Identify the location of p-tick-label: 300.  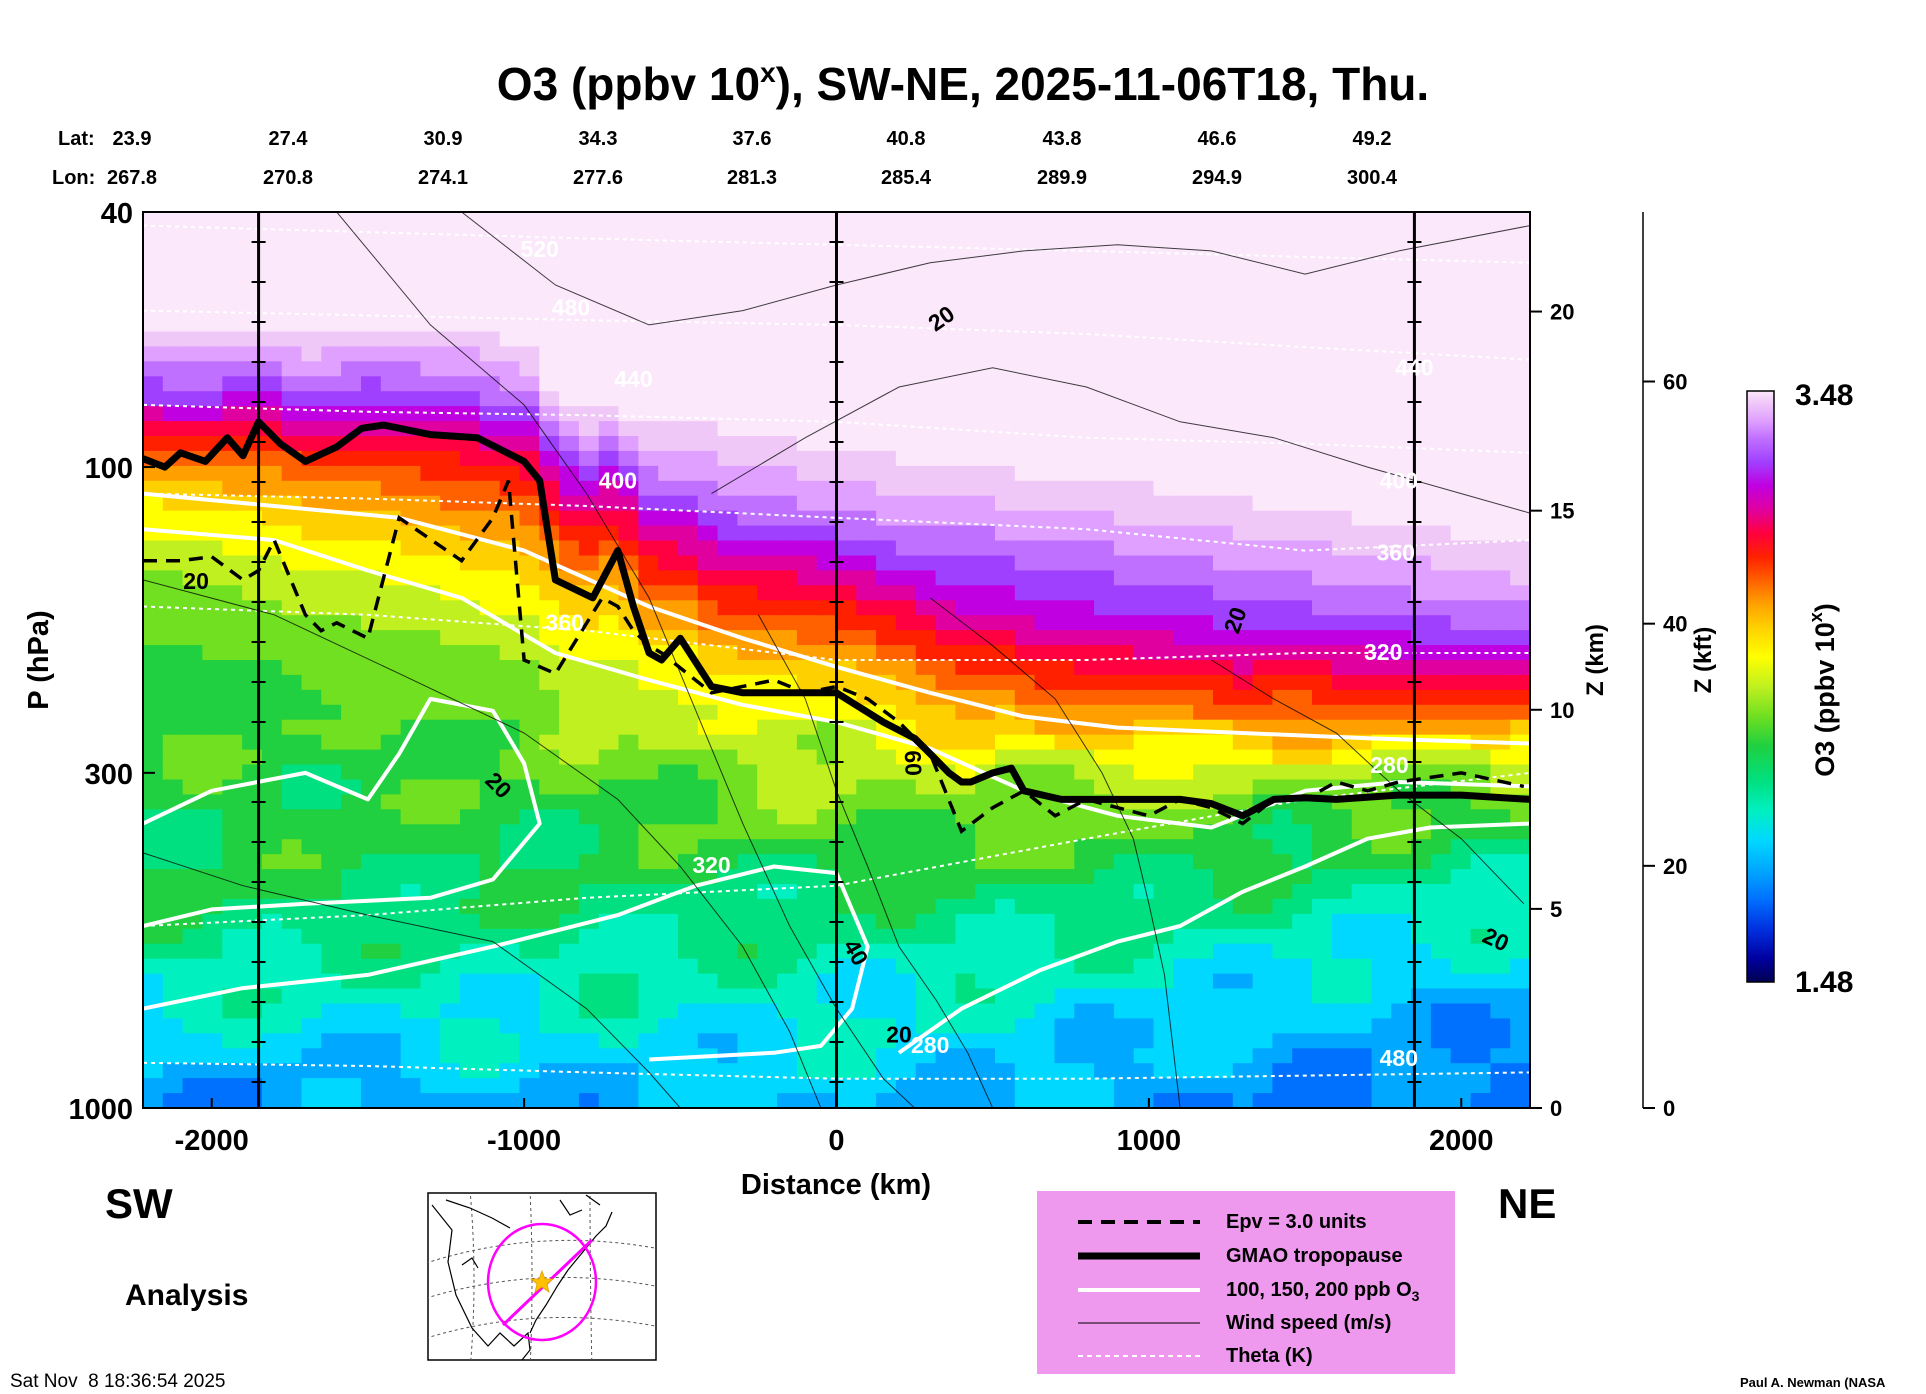
(109, 775).